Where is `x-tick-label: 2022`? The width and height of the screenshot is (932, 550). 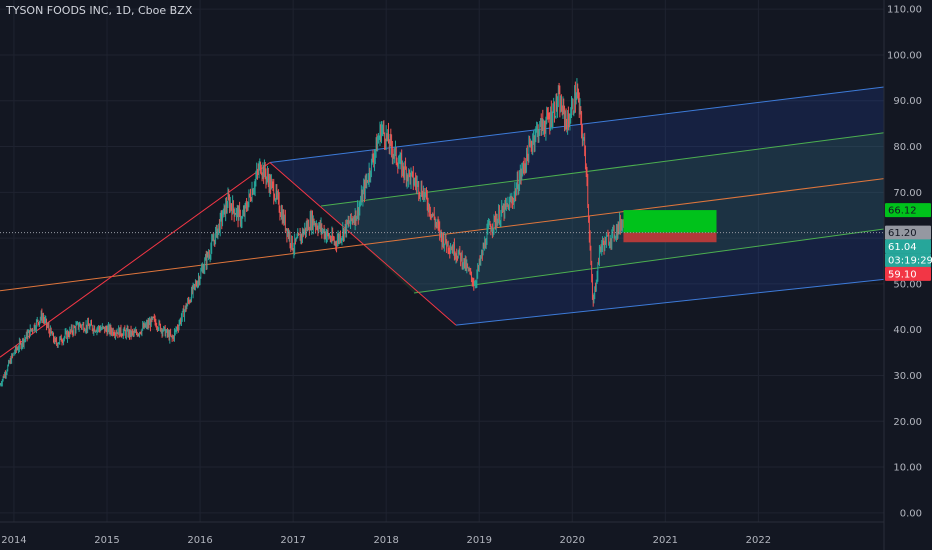 x-tick-label: 2022 is located at coordinates (758, 540).